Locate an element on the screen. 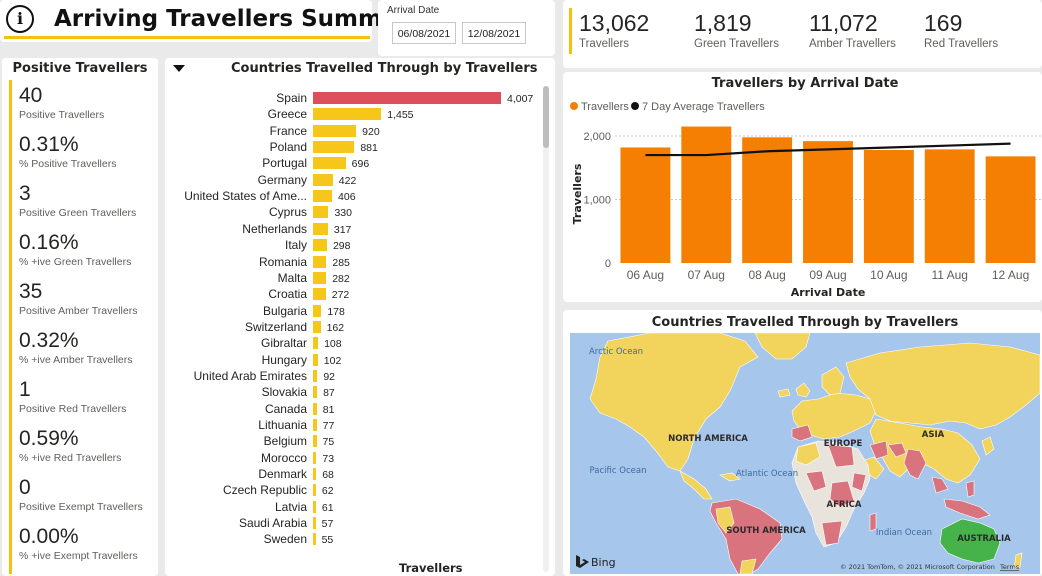 This screenshot has height=576, width=1042. iran-shape is located at coordinates (879, 450).